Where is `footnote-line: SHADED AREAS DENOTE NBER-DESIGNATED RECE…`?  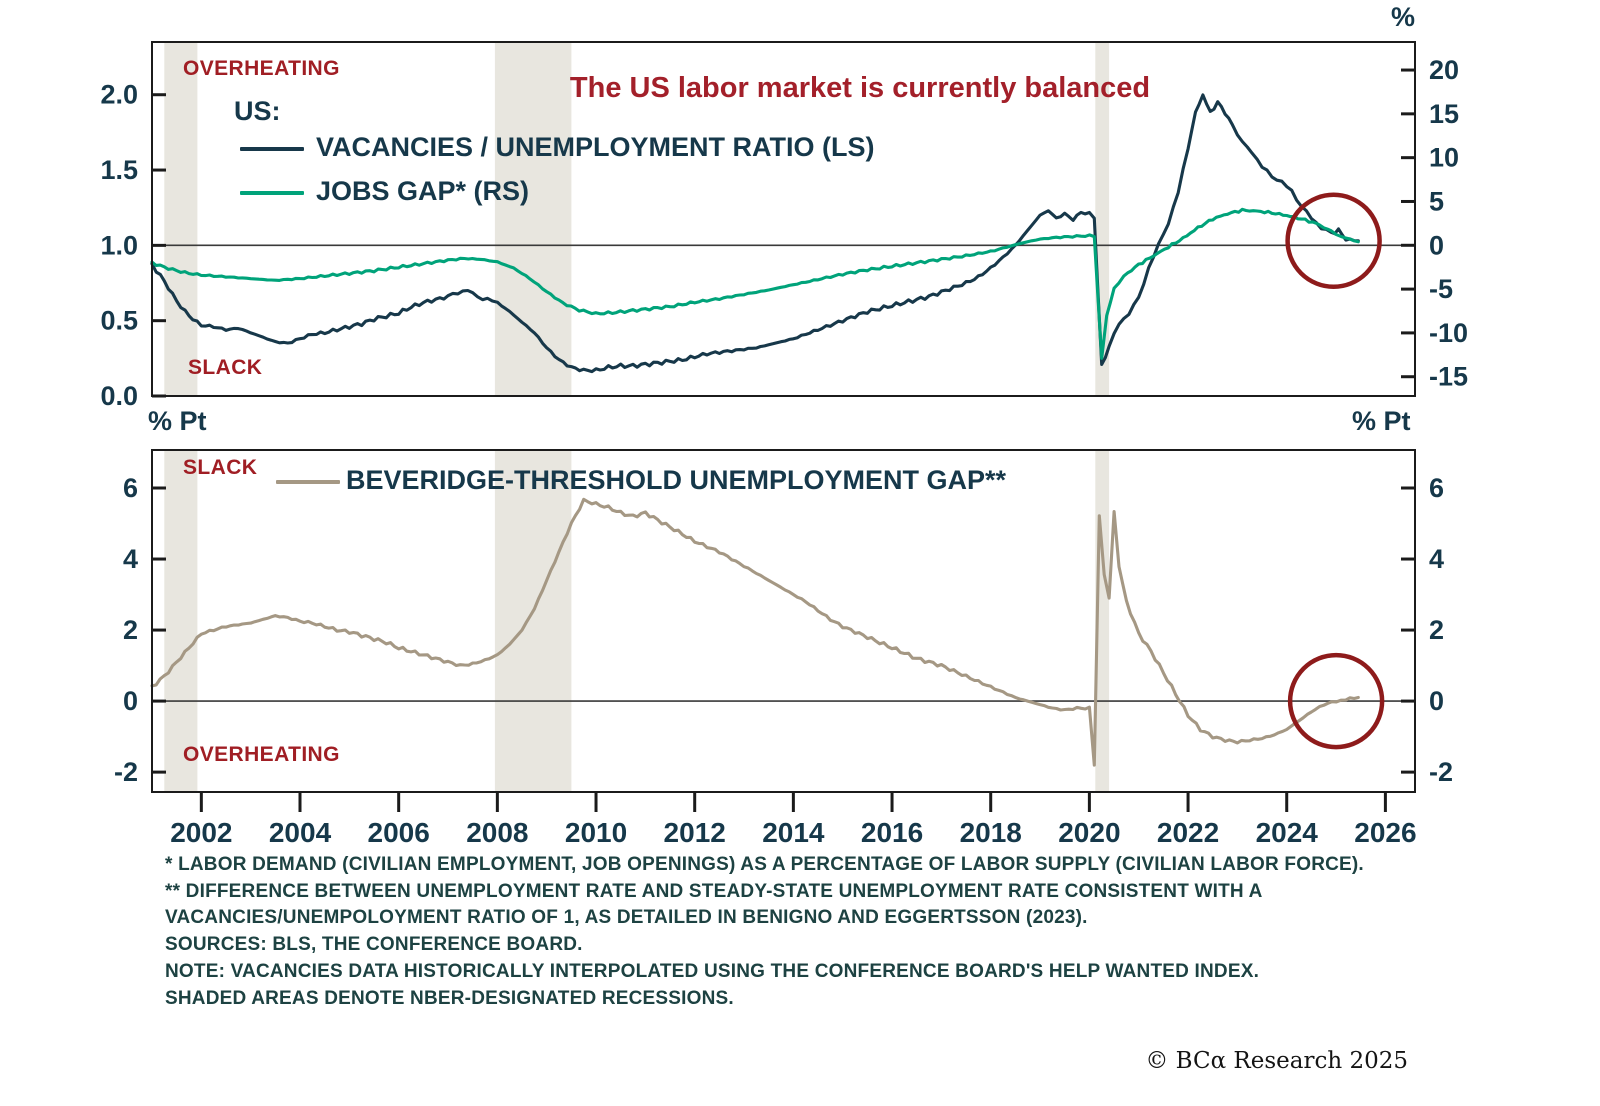 footnote-line: SHADED AREAS DENOTE NBER-DESIGNATED RECE… is located at coordinates (449, 998).